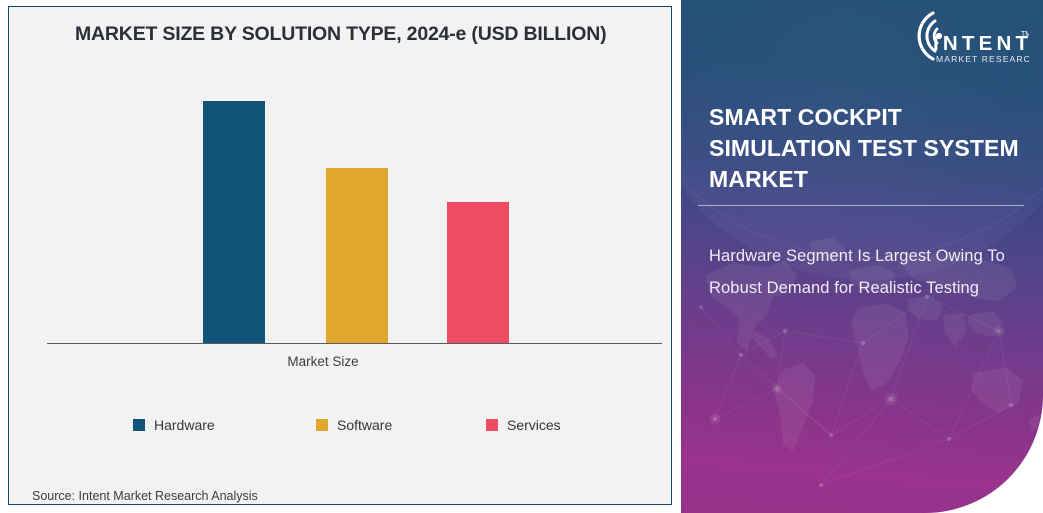  I want to click on legend-label-services: Services, so click(534, 425).